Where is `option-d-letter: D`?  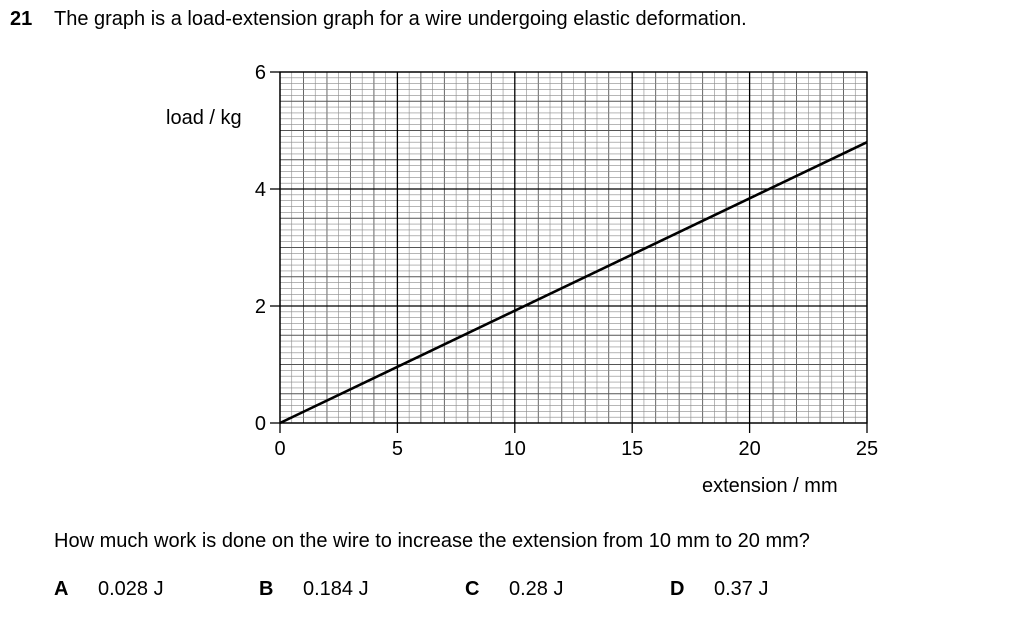 option-d-letter: D is located at coordinates (677, 589).